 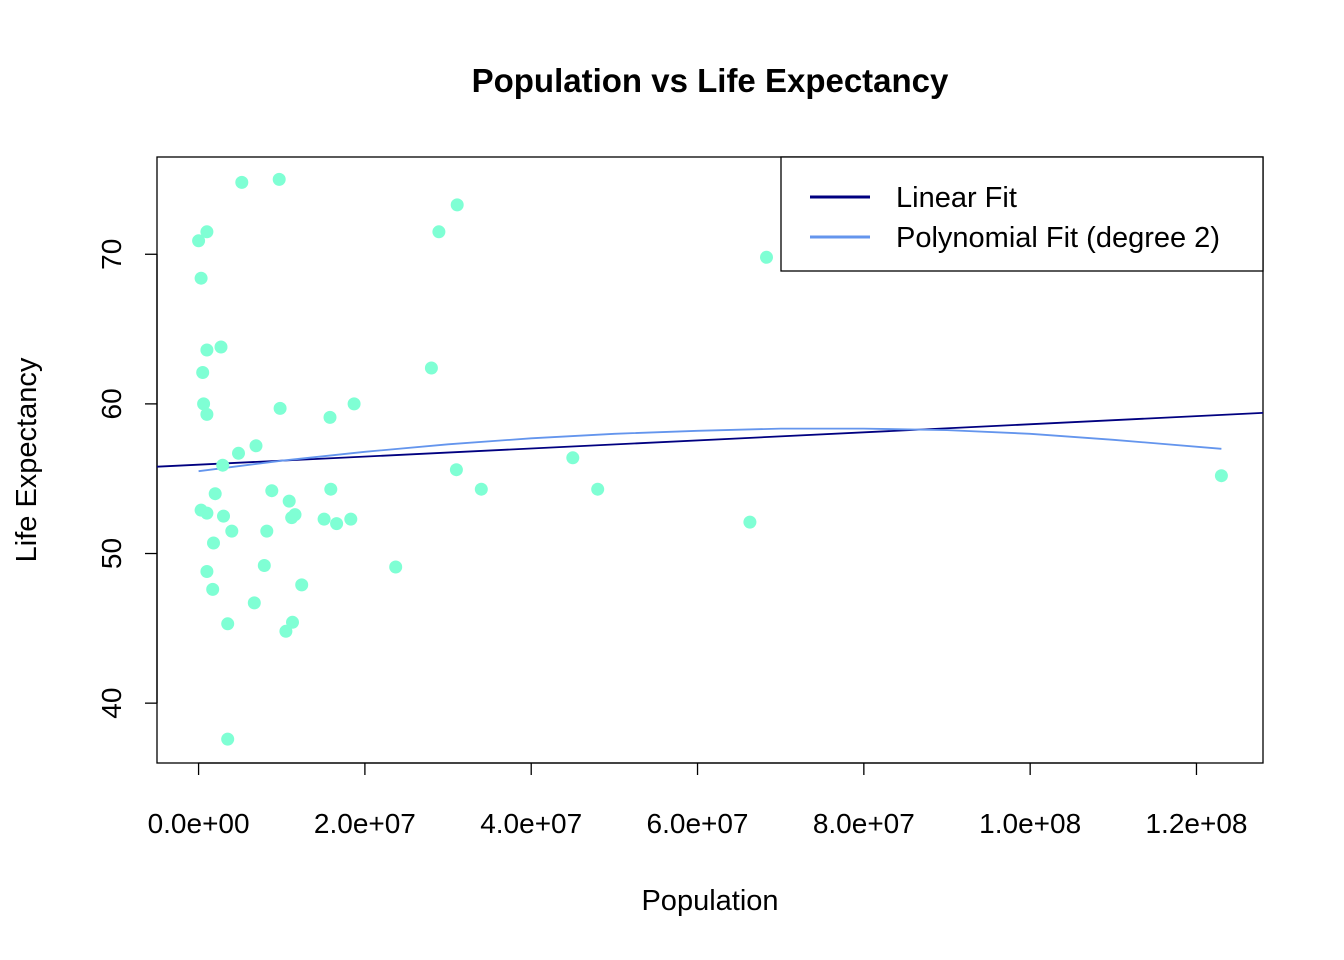 What do you see at coordinates (709, 901) in the screenshot?
I see `x-axis-label: Population` at bounding box center [709, 901].